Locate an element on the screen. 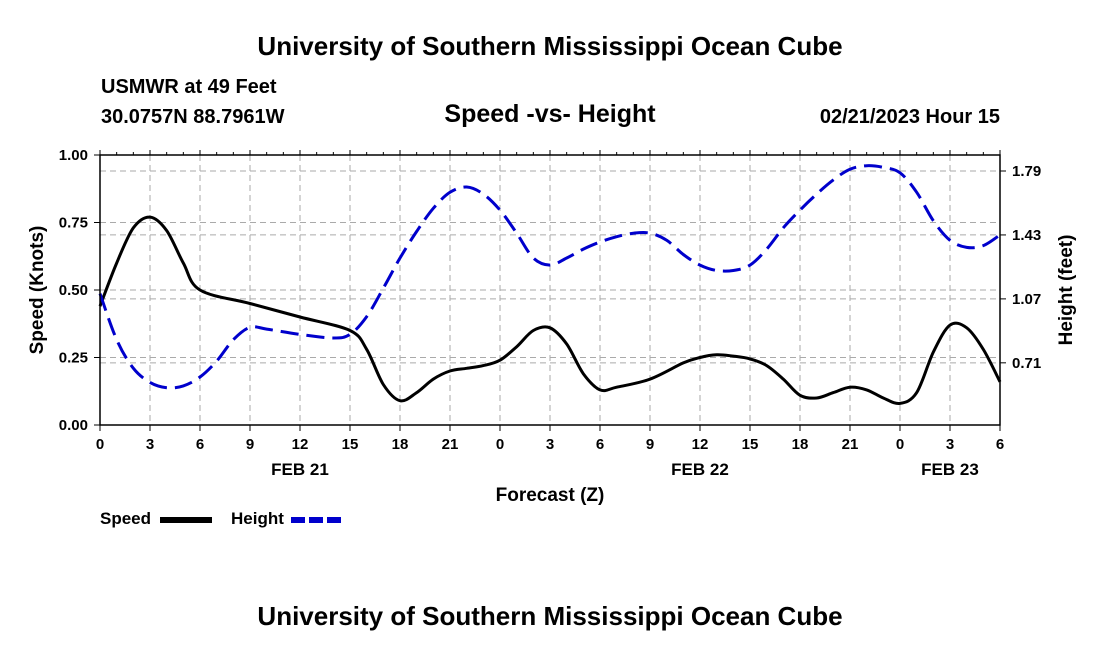  y2-tick-label: 1.79 is located at coordinates (1026, 171).